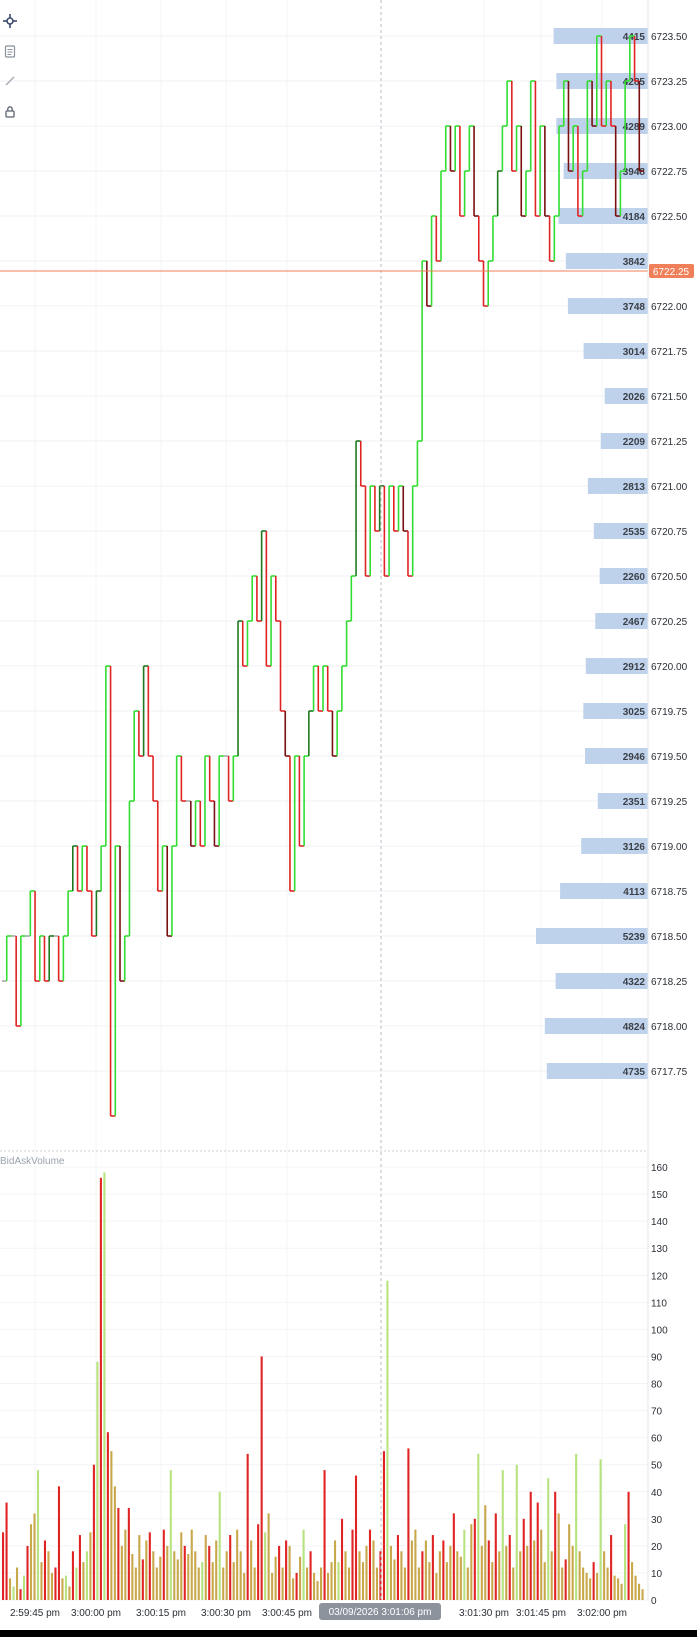  I want to click on volume-profile-value: 2912, so click(634, 667).